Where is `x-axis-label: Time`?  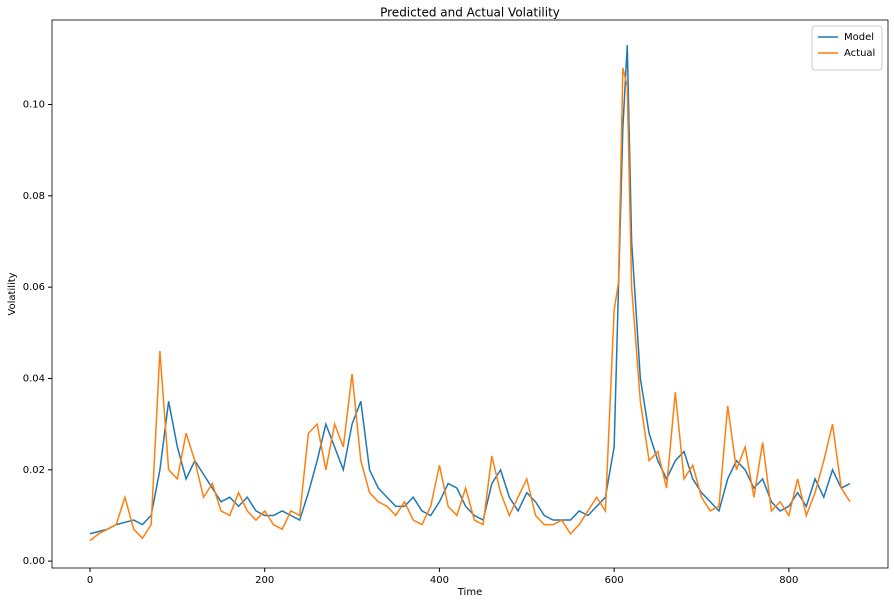
x-axis-label: Time is located at coordinates (469, 592).